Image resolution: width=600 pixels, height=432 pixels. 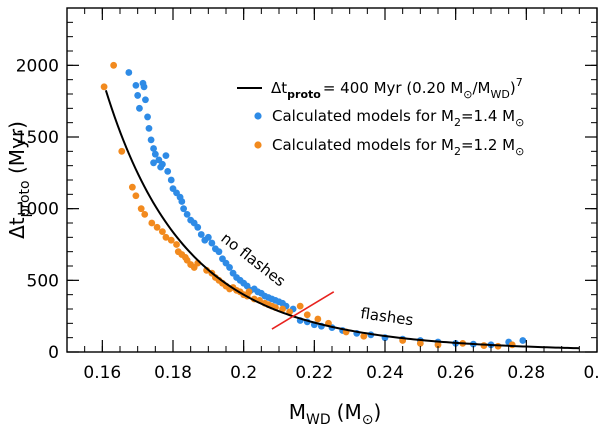 I want to click on y-tick-label: 500, so click(x=43, y=281).